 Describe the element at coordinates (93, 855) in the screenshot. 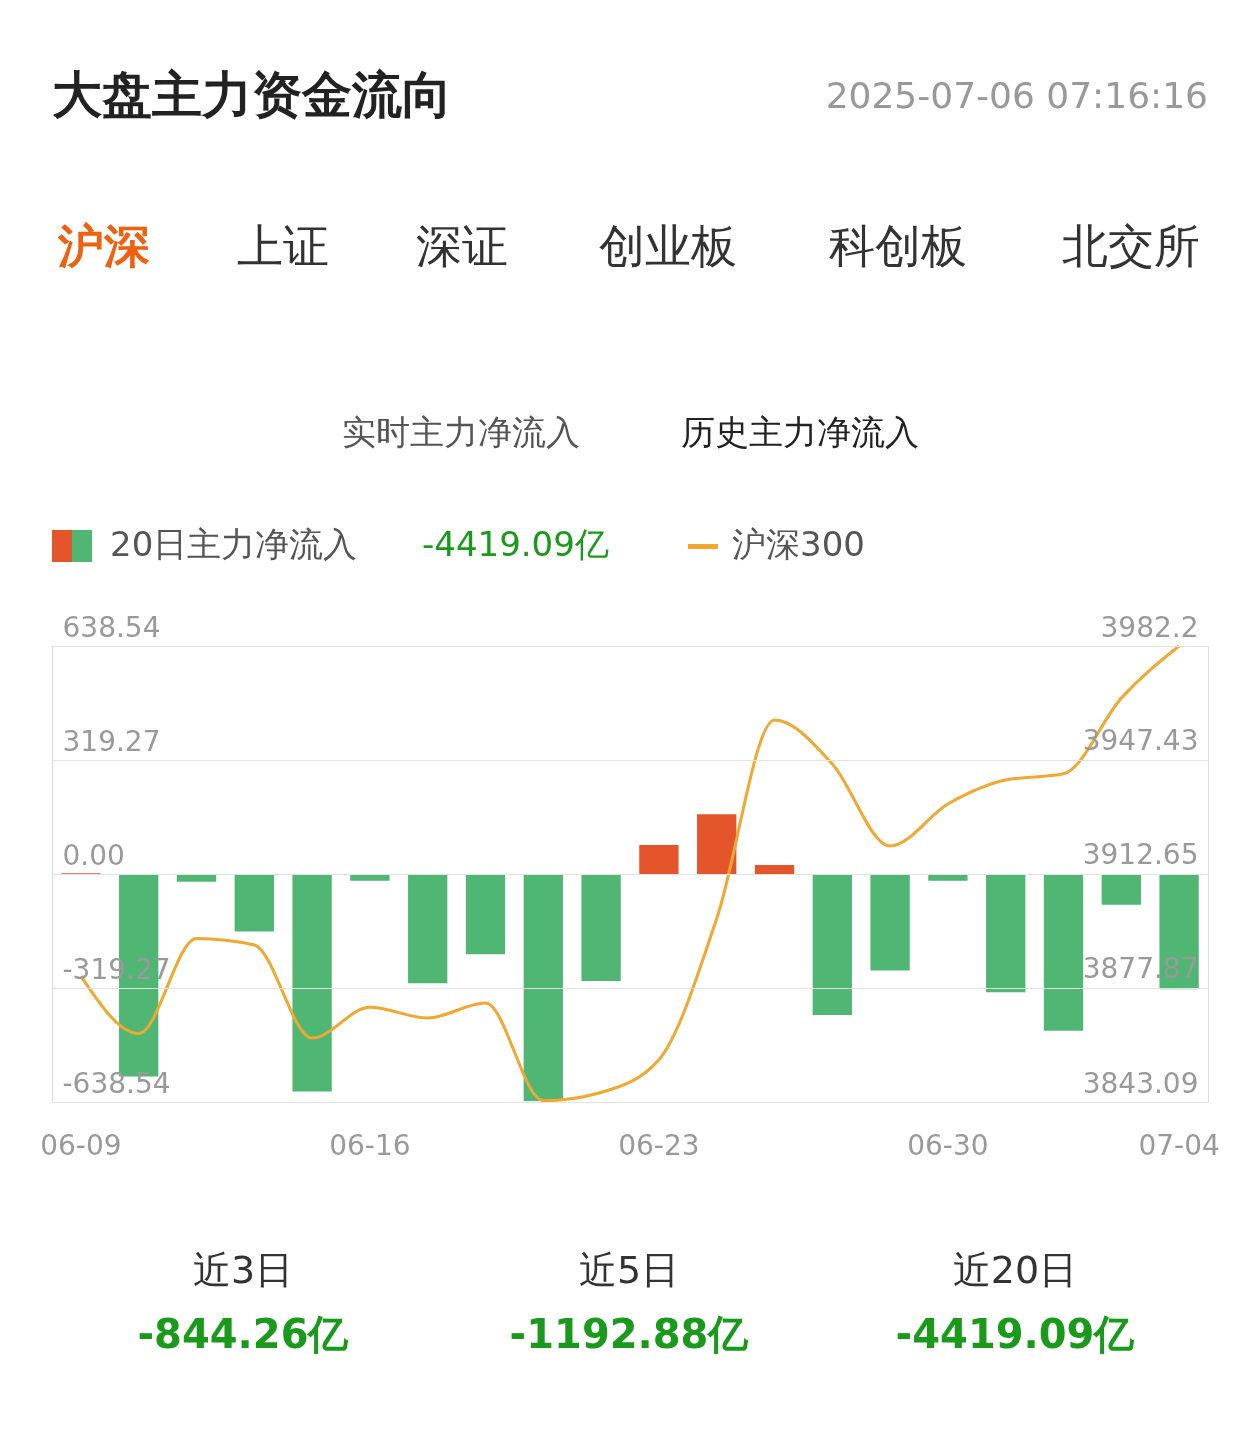

I see `y-tick-label: 0.00` at that location.